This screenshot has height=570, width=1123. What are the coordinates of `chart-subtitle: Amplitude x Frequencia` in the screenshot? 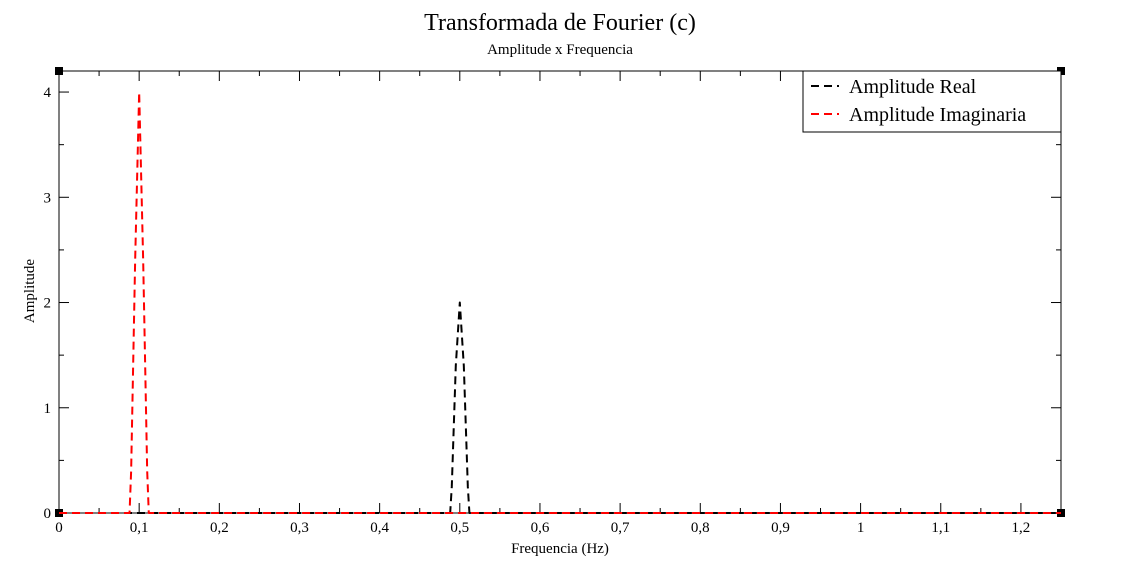 It's located at (560, 50).